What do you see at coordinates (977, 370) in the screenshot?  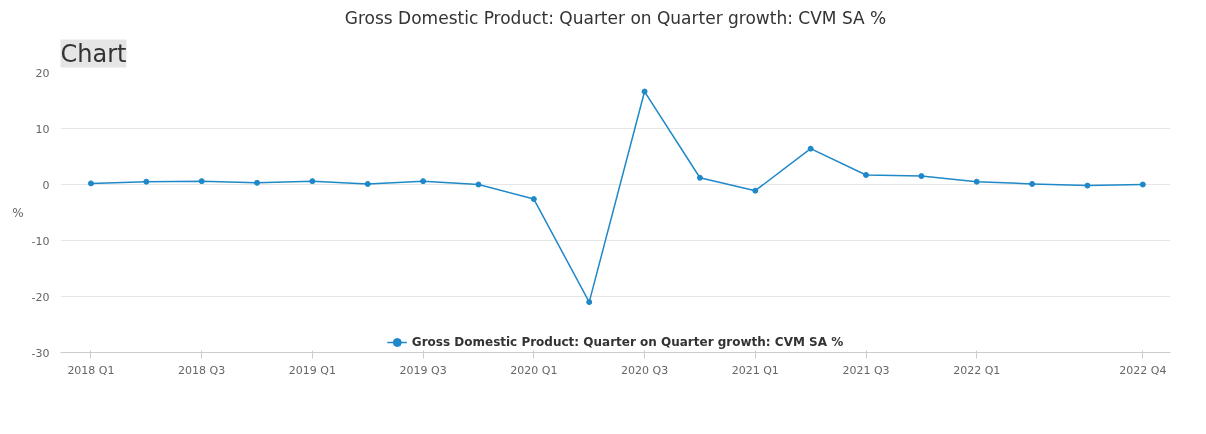 I see `x-tick-label: 2022 Q1` at bounding box center [977, 370].